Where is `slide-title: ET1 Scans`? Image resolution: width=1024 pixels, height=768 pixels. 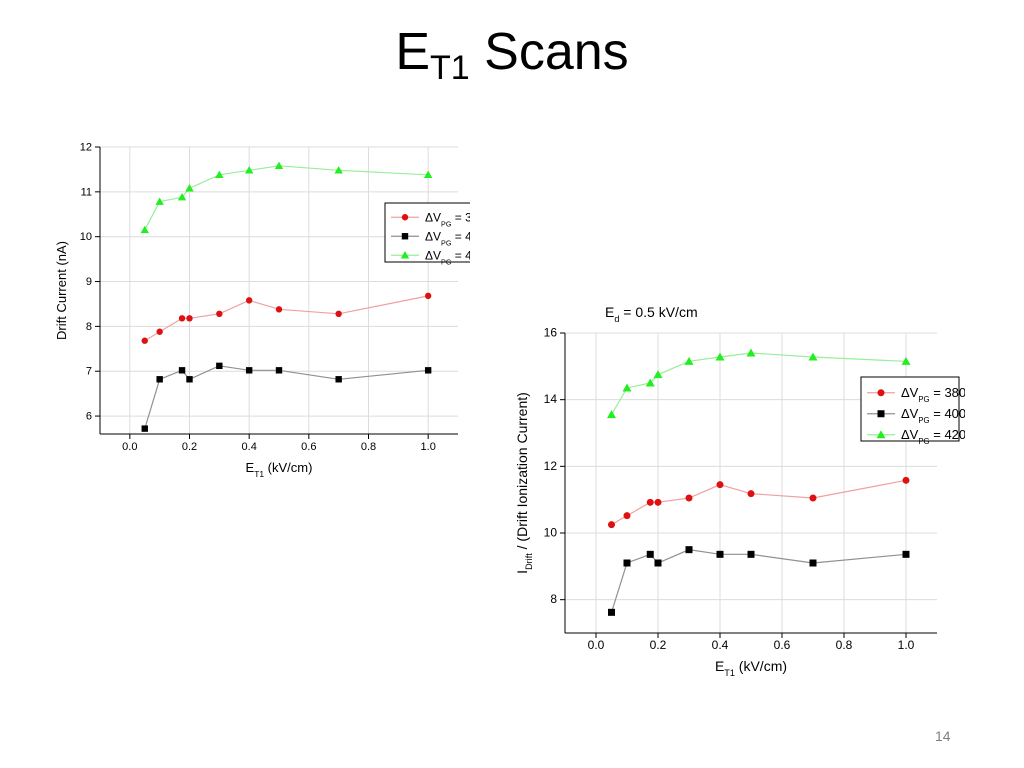
slide-title: ET1 Scans is located at coordinates (512, 55).